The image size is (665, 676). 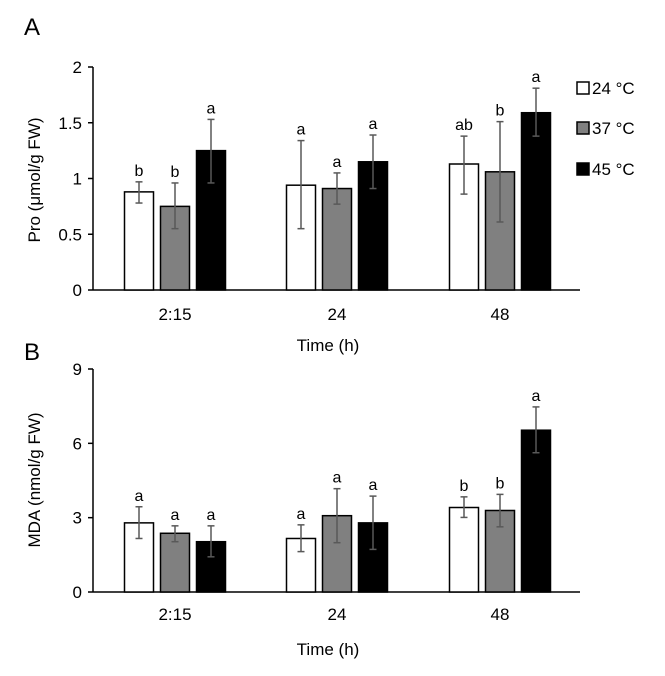 I want to click on legend-item-45c: 45 °C, so click(x=605, y=169).